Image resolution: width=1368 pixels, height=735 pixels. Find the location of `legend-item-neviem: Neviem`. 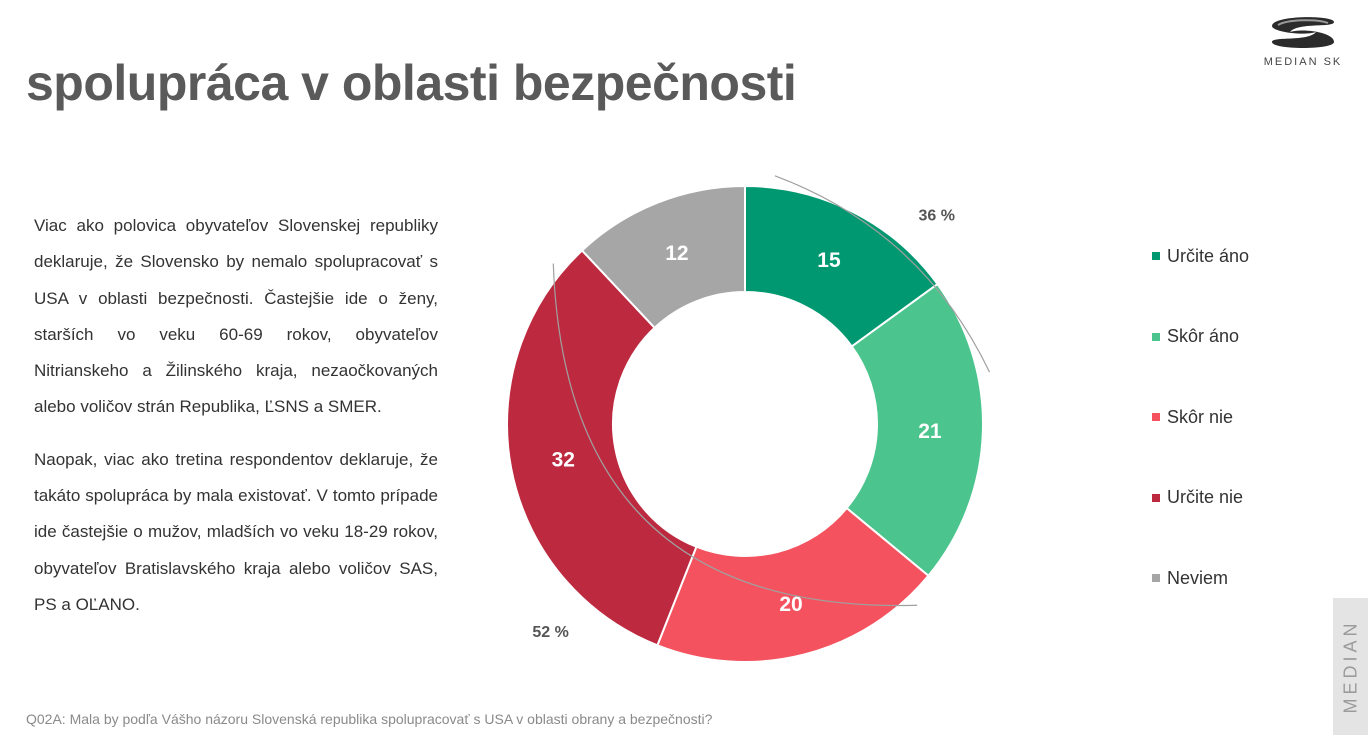

legend-item-neviem: Neviem is located at coordinates (1200, 578).